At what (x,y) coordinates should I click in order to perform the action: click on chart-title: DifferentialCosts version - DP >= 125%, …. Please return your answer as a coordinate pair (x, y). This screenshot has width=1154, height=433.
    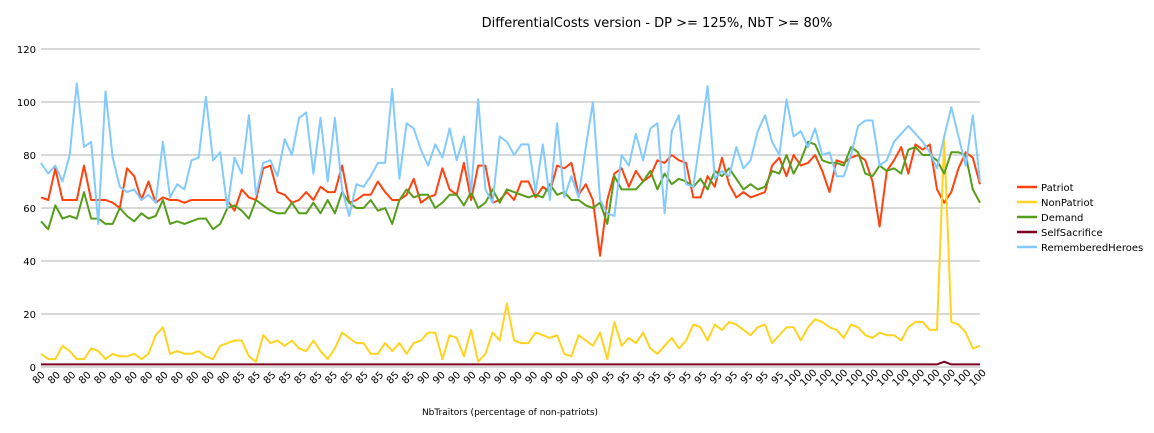
    Looking at the image, I should click on (657, 23).